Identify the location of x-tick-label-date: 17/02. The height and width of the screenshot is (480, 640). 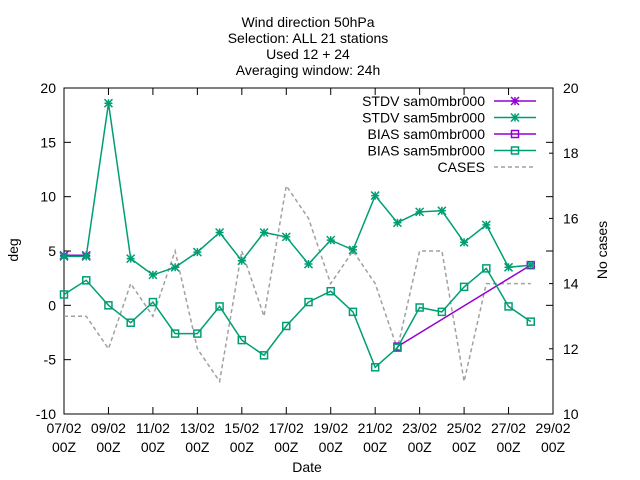
(286, 428).